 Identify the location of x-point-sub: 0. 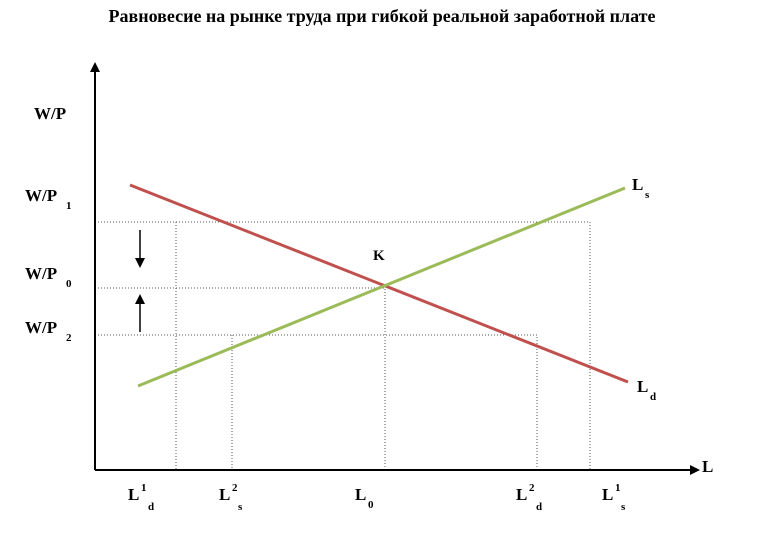
(371, 505).